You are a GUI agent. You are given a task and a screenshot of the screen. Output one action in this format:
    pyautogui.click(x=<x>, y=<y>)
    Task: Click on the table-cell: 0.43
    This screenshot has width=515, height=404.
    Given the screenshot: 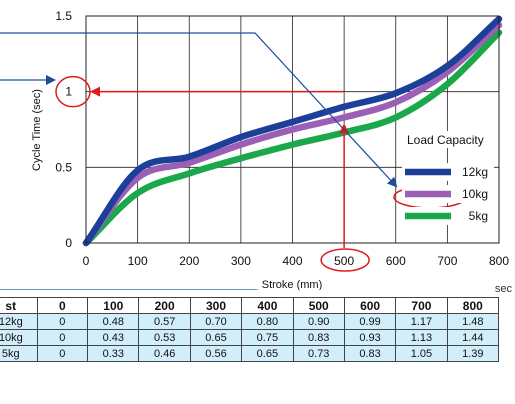 What is the action you would take?
    pyautogui.click(x=113, y=337)
    